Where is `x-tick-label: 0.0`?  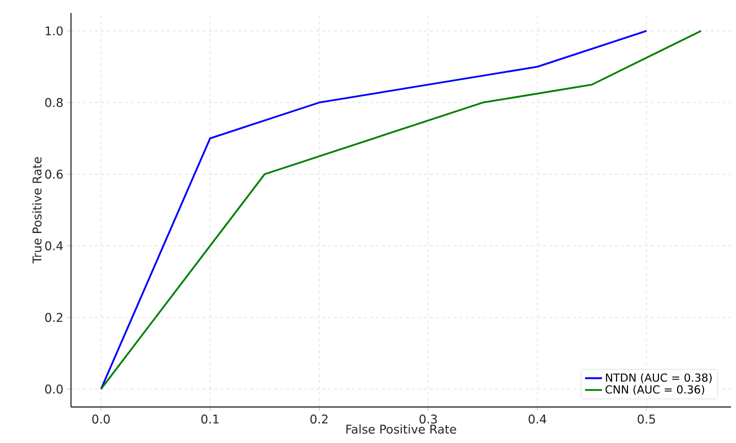 x-tick-label: 0.0 is located at coordinates (101, 419).